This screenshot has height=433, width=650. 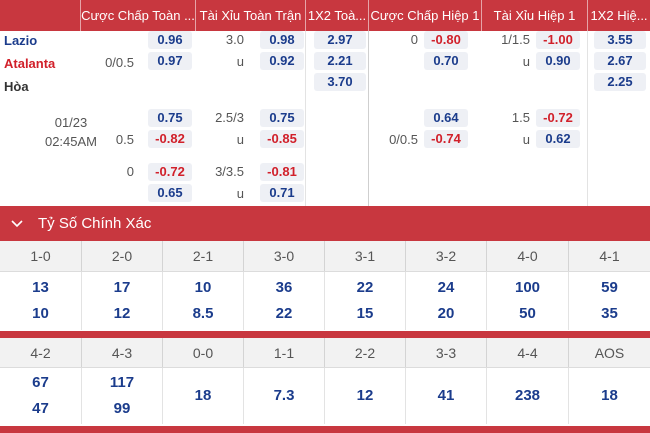 I want to click on score-label: 4-1, so click(x=609, y=256).